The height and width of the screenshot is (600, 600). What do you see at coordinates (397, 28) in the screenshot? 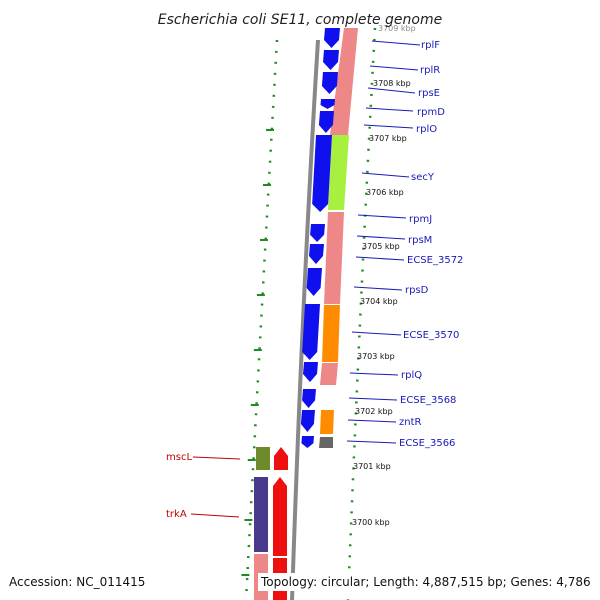
I see `kbp-label: 3709 kbp` at bounding box center [397, 28].